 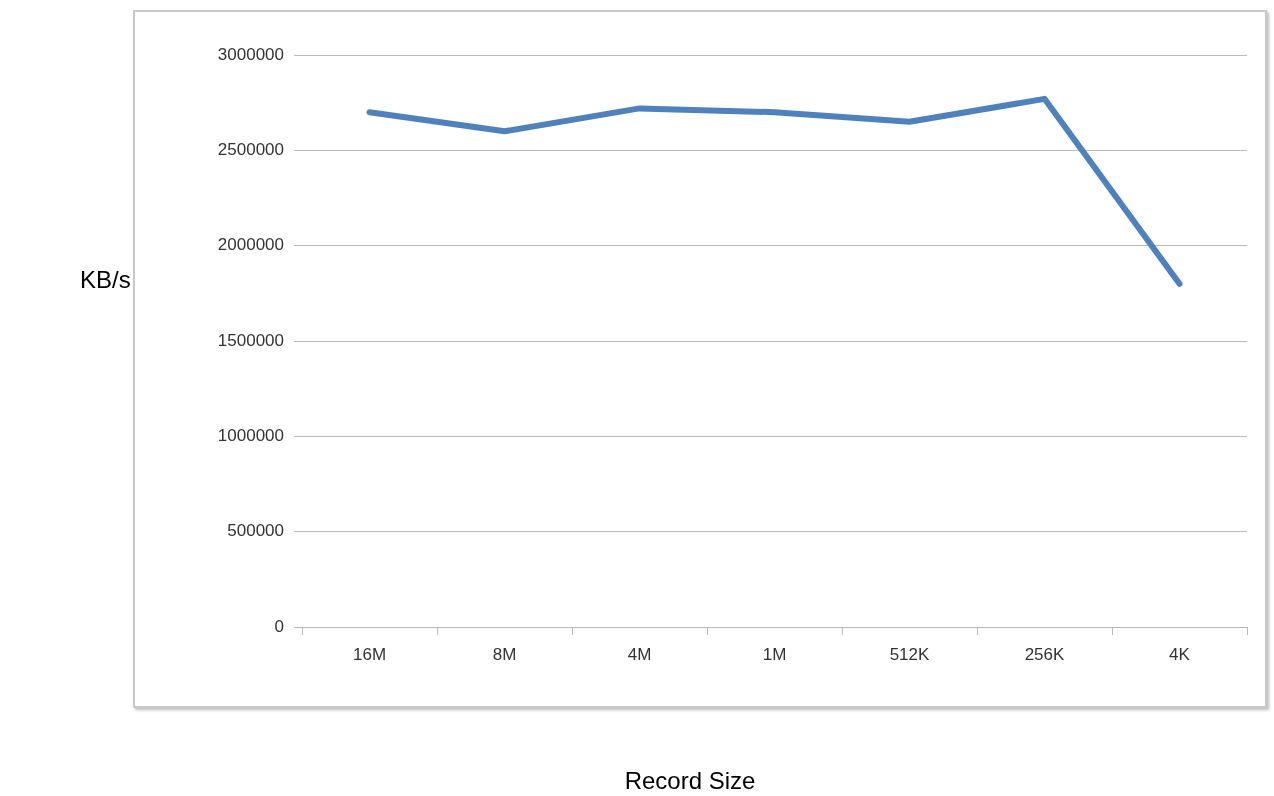 I want to click on y-tick-label: 0, so click(x=279, y=626).